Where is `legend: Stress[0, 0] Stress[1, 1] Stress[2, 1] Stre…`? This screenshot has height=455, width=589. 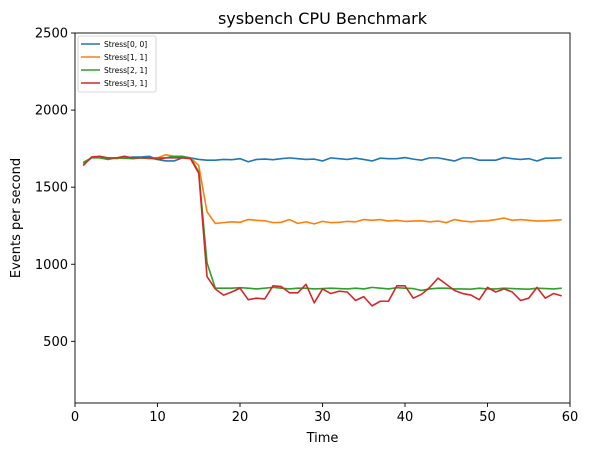 legend: Stress[0, 0] Stress[1, 1] Stress[2, 1] Stre… is located at coordinates (117, 64).